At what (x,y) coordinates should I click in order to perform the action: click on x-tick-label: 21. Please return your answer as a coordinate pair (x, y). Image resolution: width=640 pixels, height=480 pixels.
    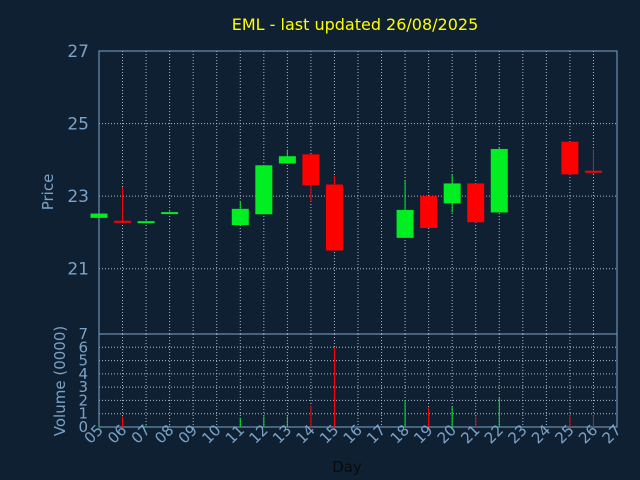
    Looking at the image, I should click on (470, 434).